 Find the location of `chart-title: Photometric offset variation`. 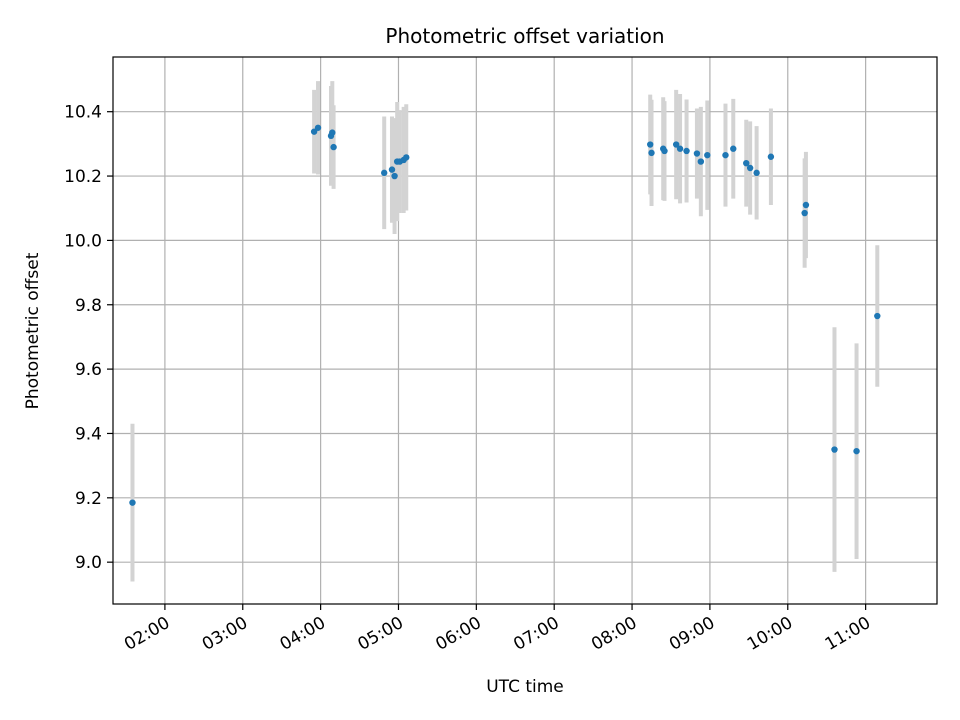

chart-title: Photometric offset variation is located at coordinates (524, 36).